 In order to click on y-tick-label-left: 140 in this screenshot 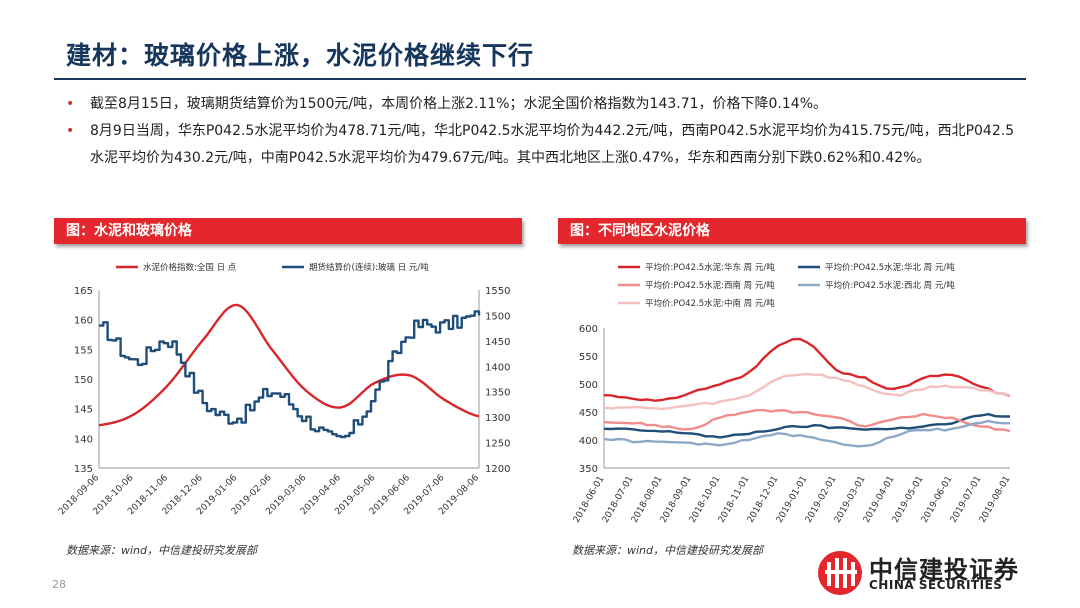, I will do `click(83, 439)`.